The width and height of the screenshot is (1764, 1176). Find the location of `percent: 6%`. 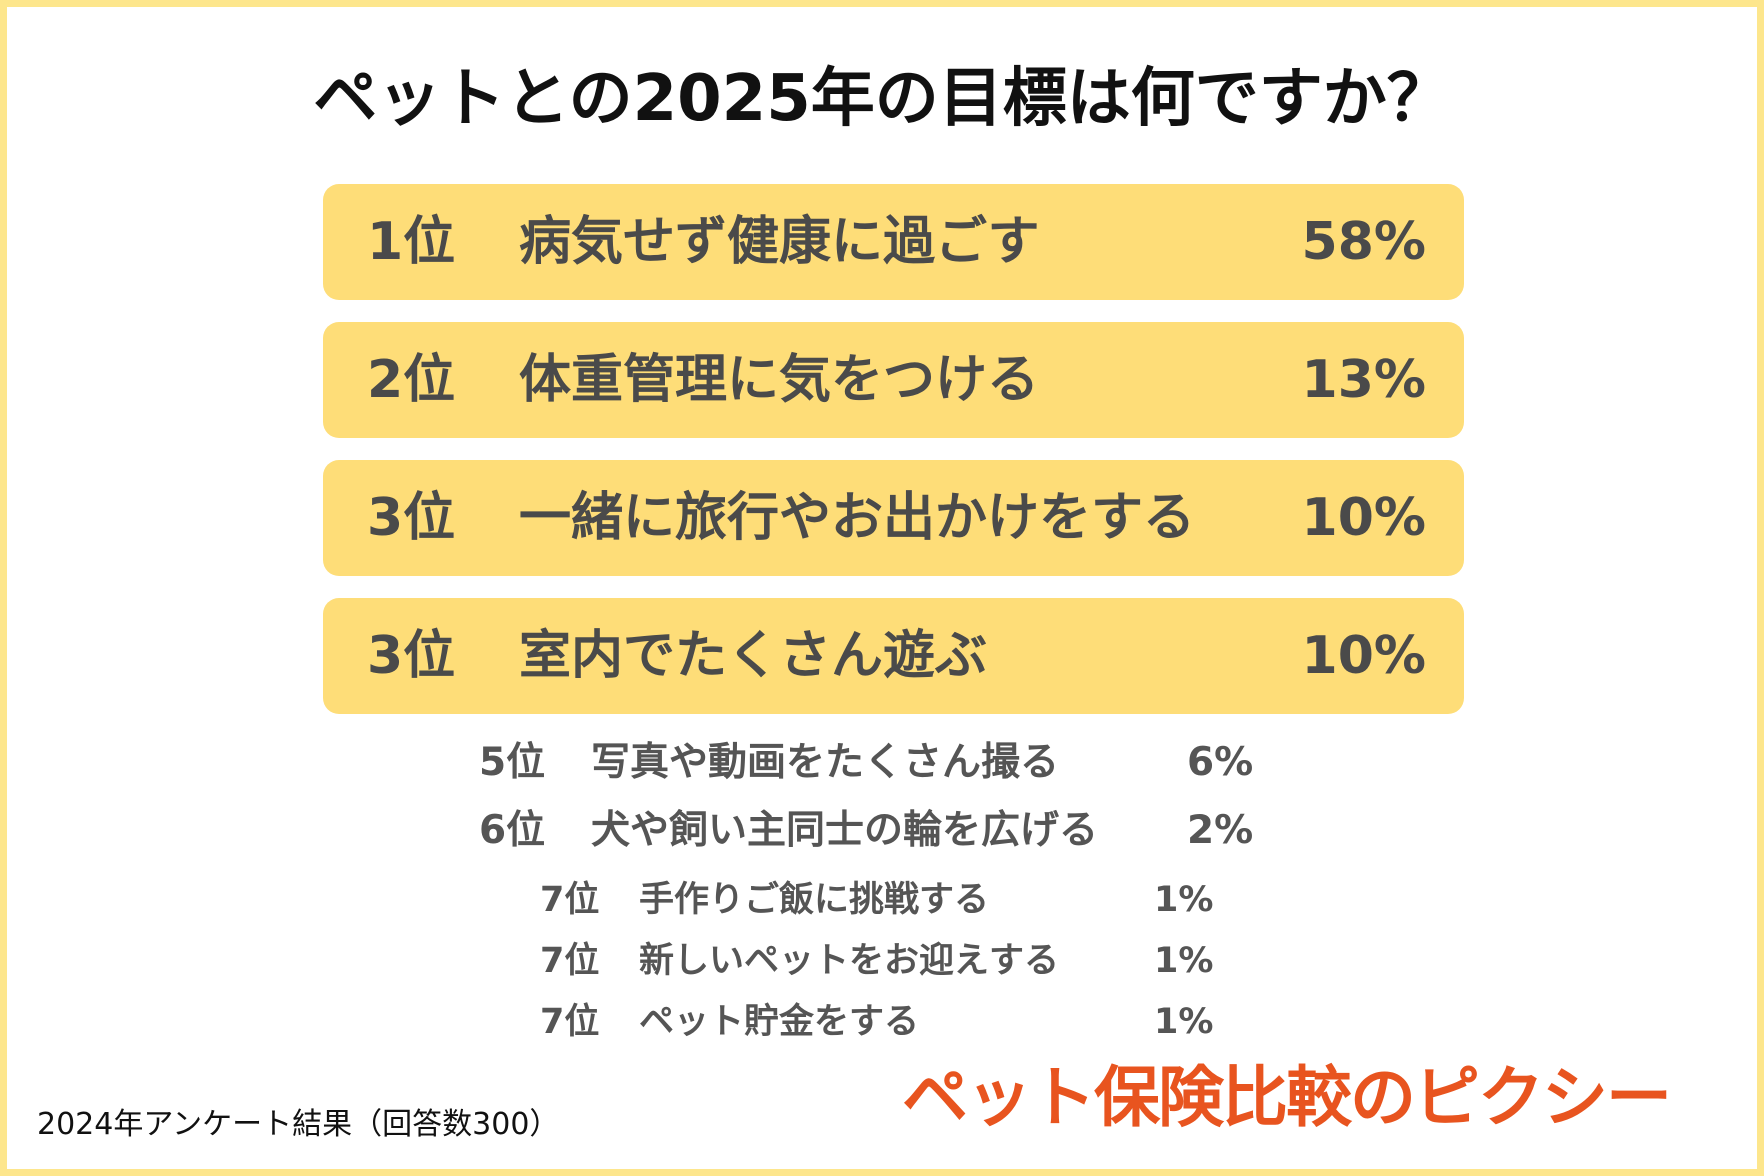

percent: 6% is located at coordinates (1220, 762).